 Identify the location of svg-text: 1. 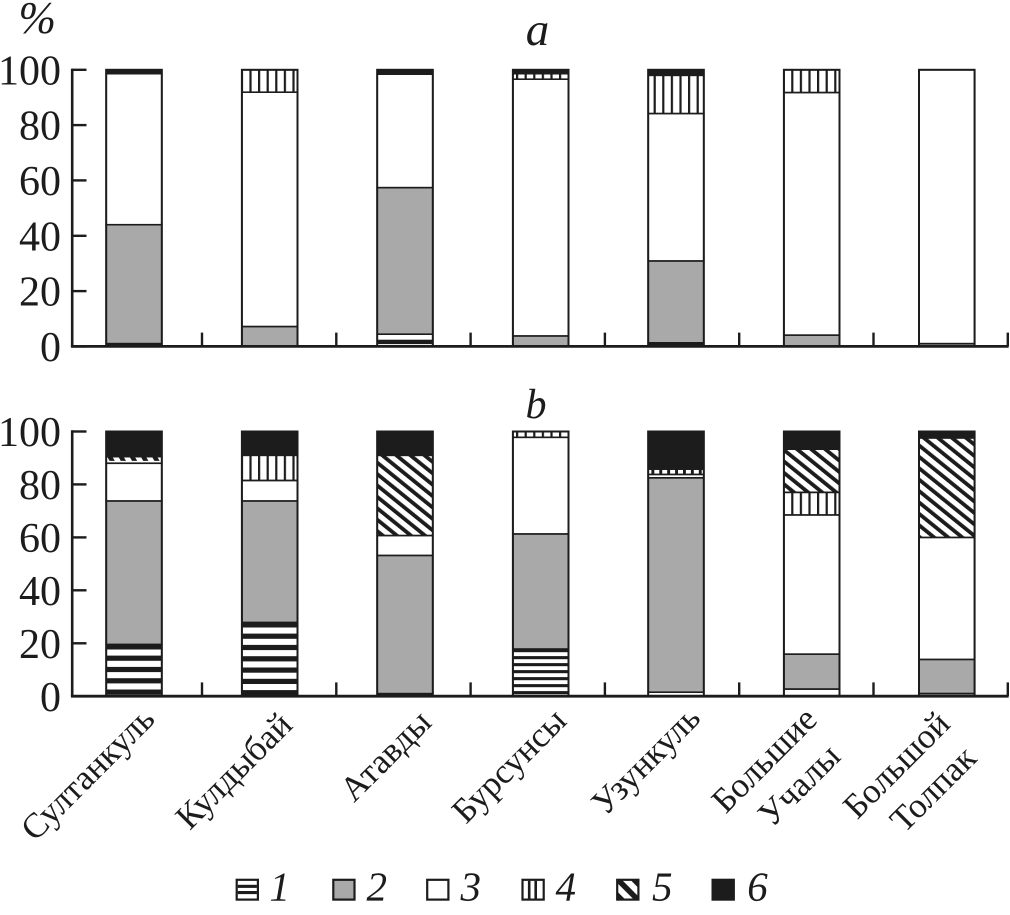
(280, 887).